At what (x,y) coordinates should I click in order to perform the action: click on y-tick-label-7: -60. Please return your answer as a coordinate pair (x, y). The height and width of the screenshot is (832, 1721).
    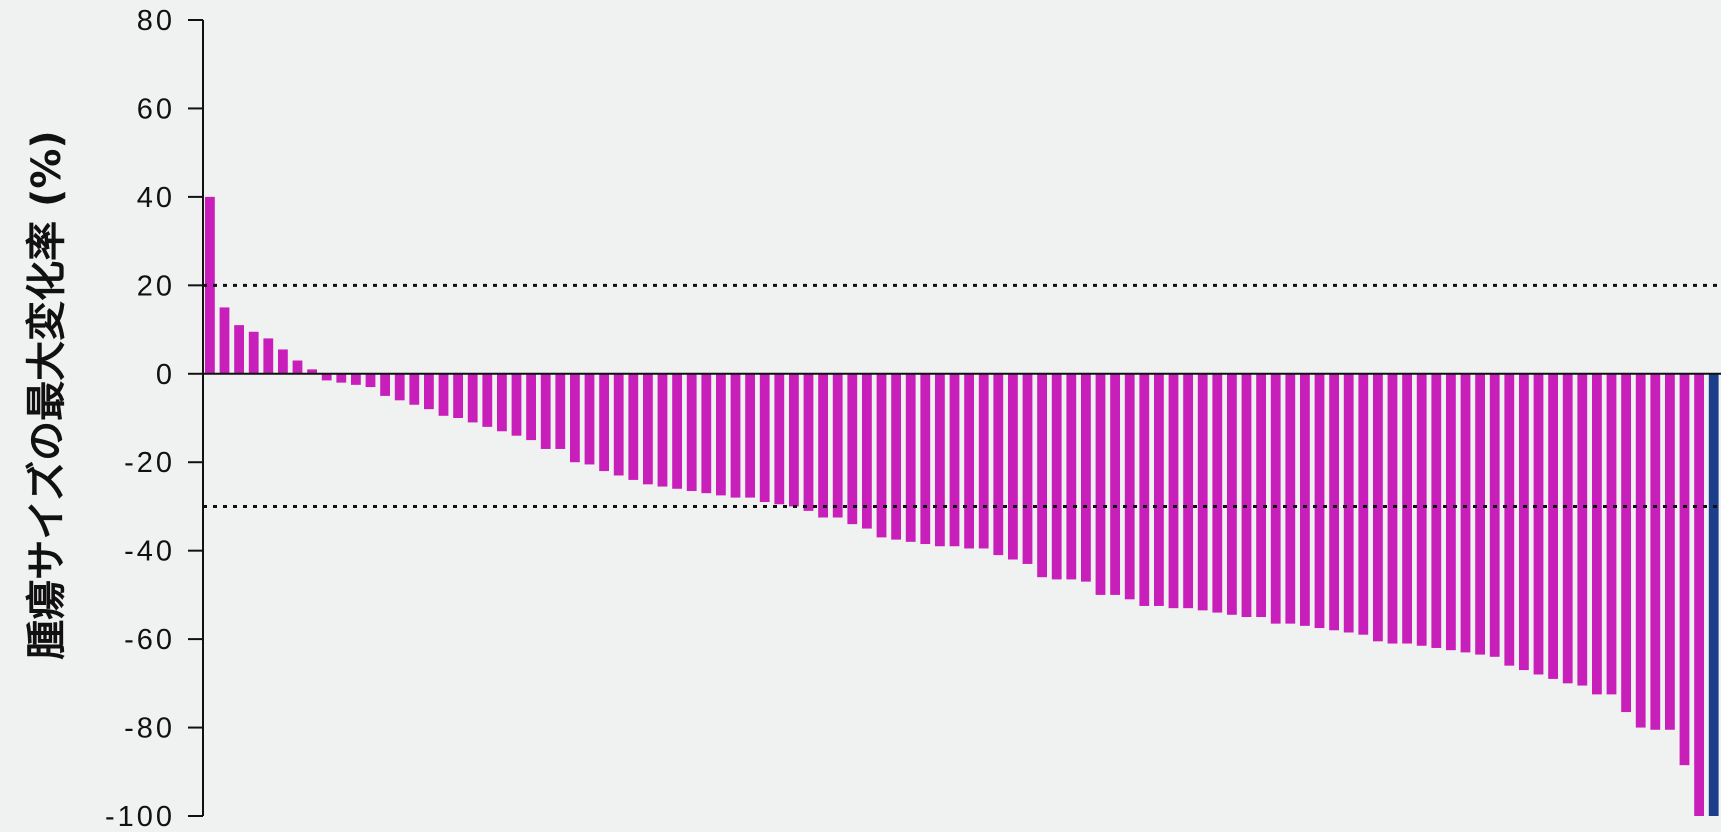
    Looking at the image, I should click on (149, 640).